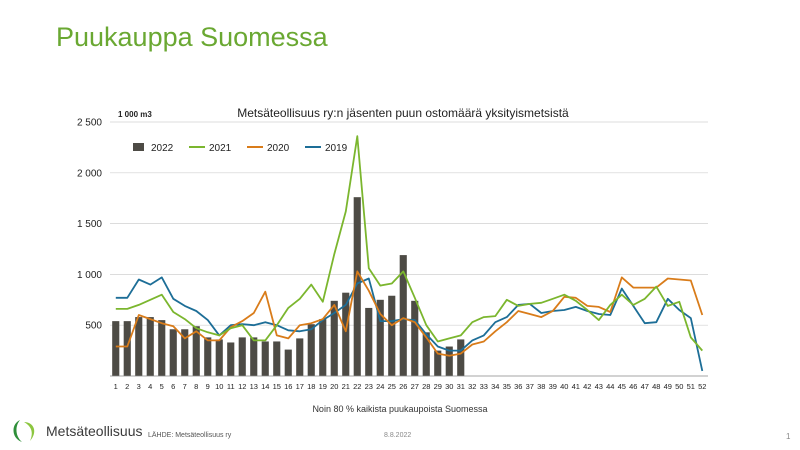 The height and width of the screenshot is (450, 800). What do you see at coordinates (518, 386) in the screenshot?
I see `x-tick-label: 36` at bounding box center [518, 386].